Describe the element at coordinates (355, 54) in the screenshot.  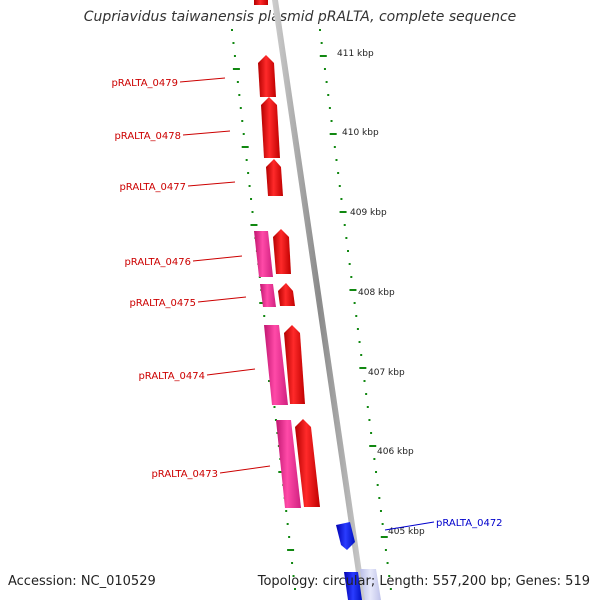
I see `scale-label: 411 kbp` at that location.